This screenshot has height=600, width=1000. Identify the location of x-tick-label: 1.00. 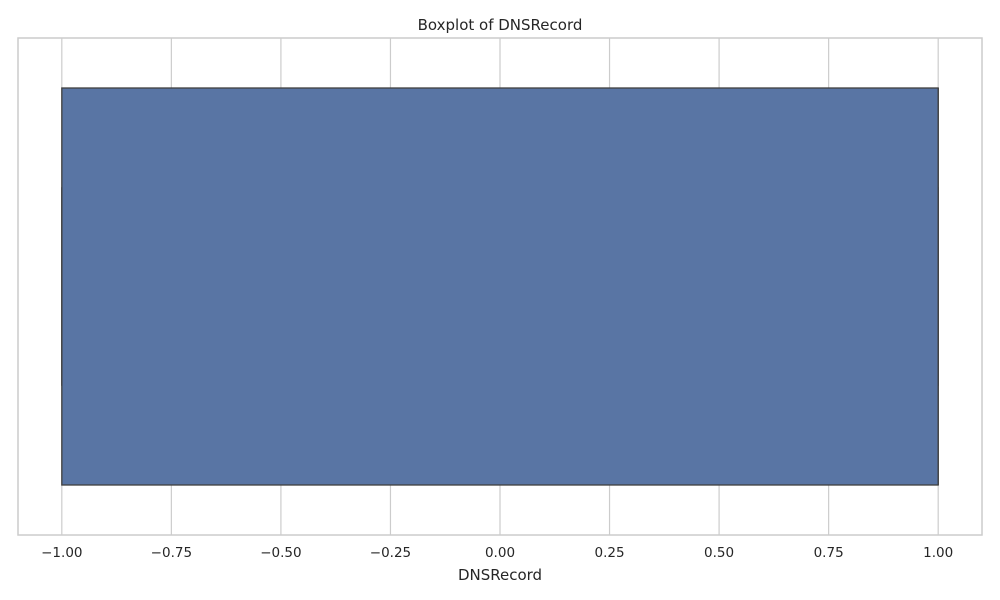
(938, 553).